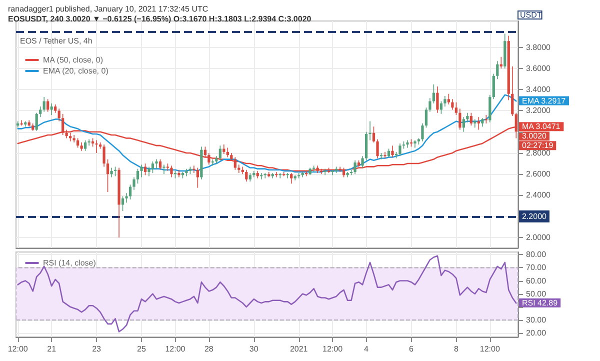 This screenshot has width=600, height=361. Describe the element at coordinates (539, 111) in the screenshot. I see `y-tick-label: 3.2000` at that location.